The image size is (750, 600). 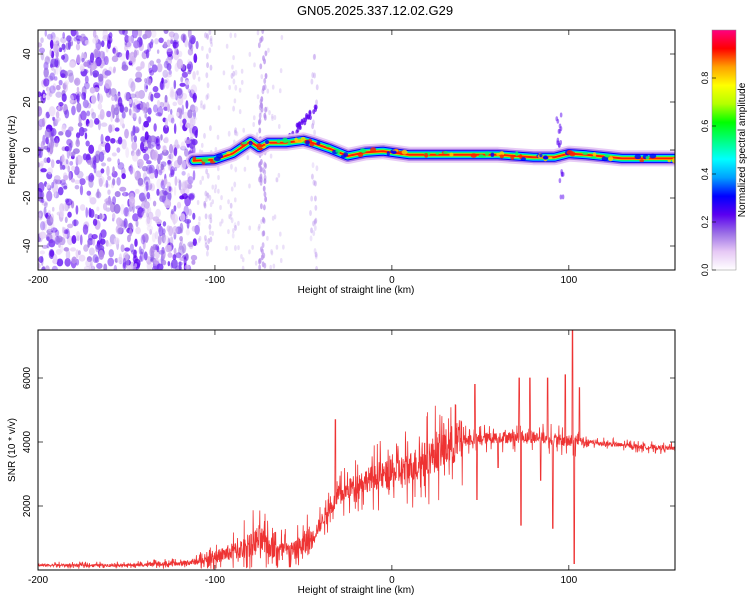 What do you see at coordinates (38, 280) in the screenshot?
I see `spectrogram-x-tick-label: -200` at bounding box center [38, 280].